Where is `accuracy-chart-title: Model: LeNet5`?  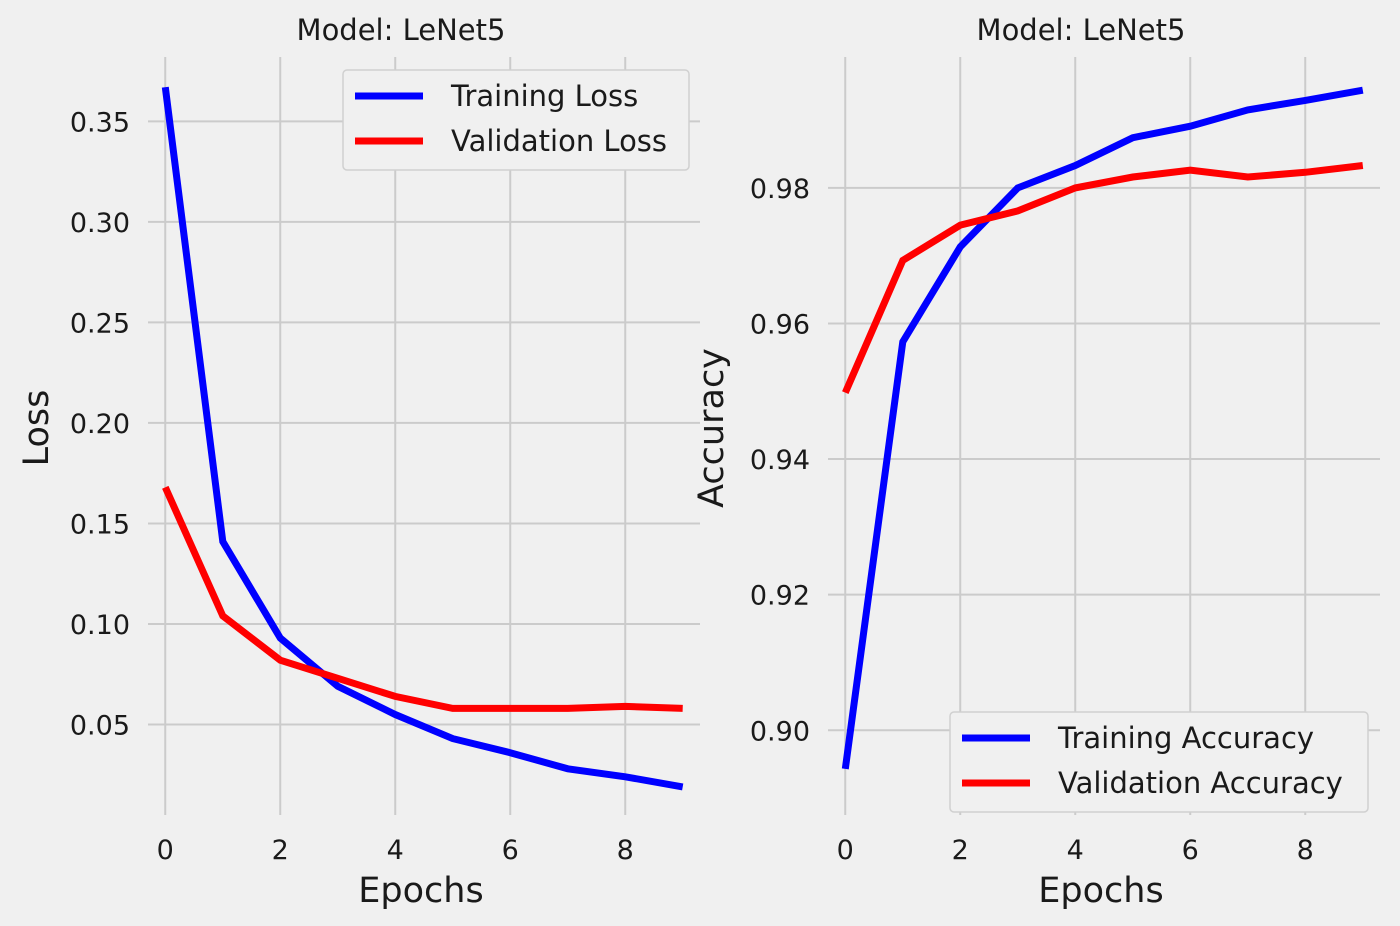 accuracy-chart-title: Model: LeNet5 is located at coordinates (1081, 30).